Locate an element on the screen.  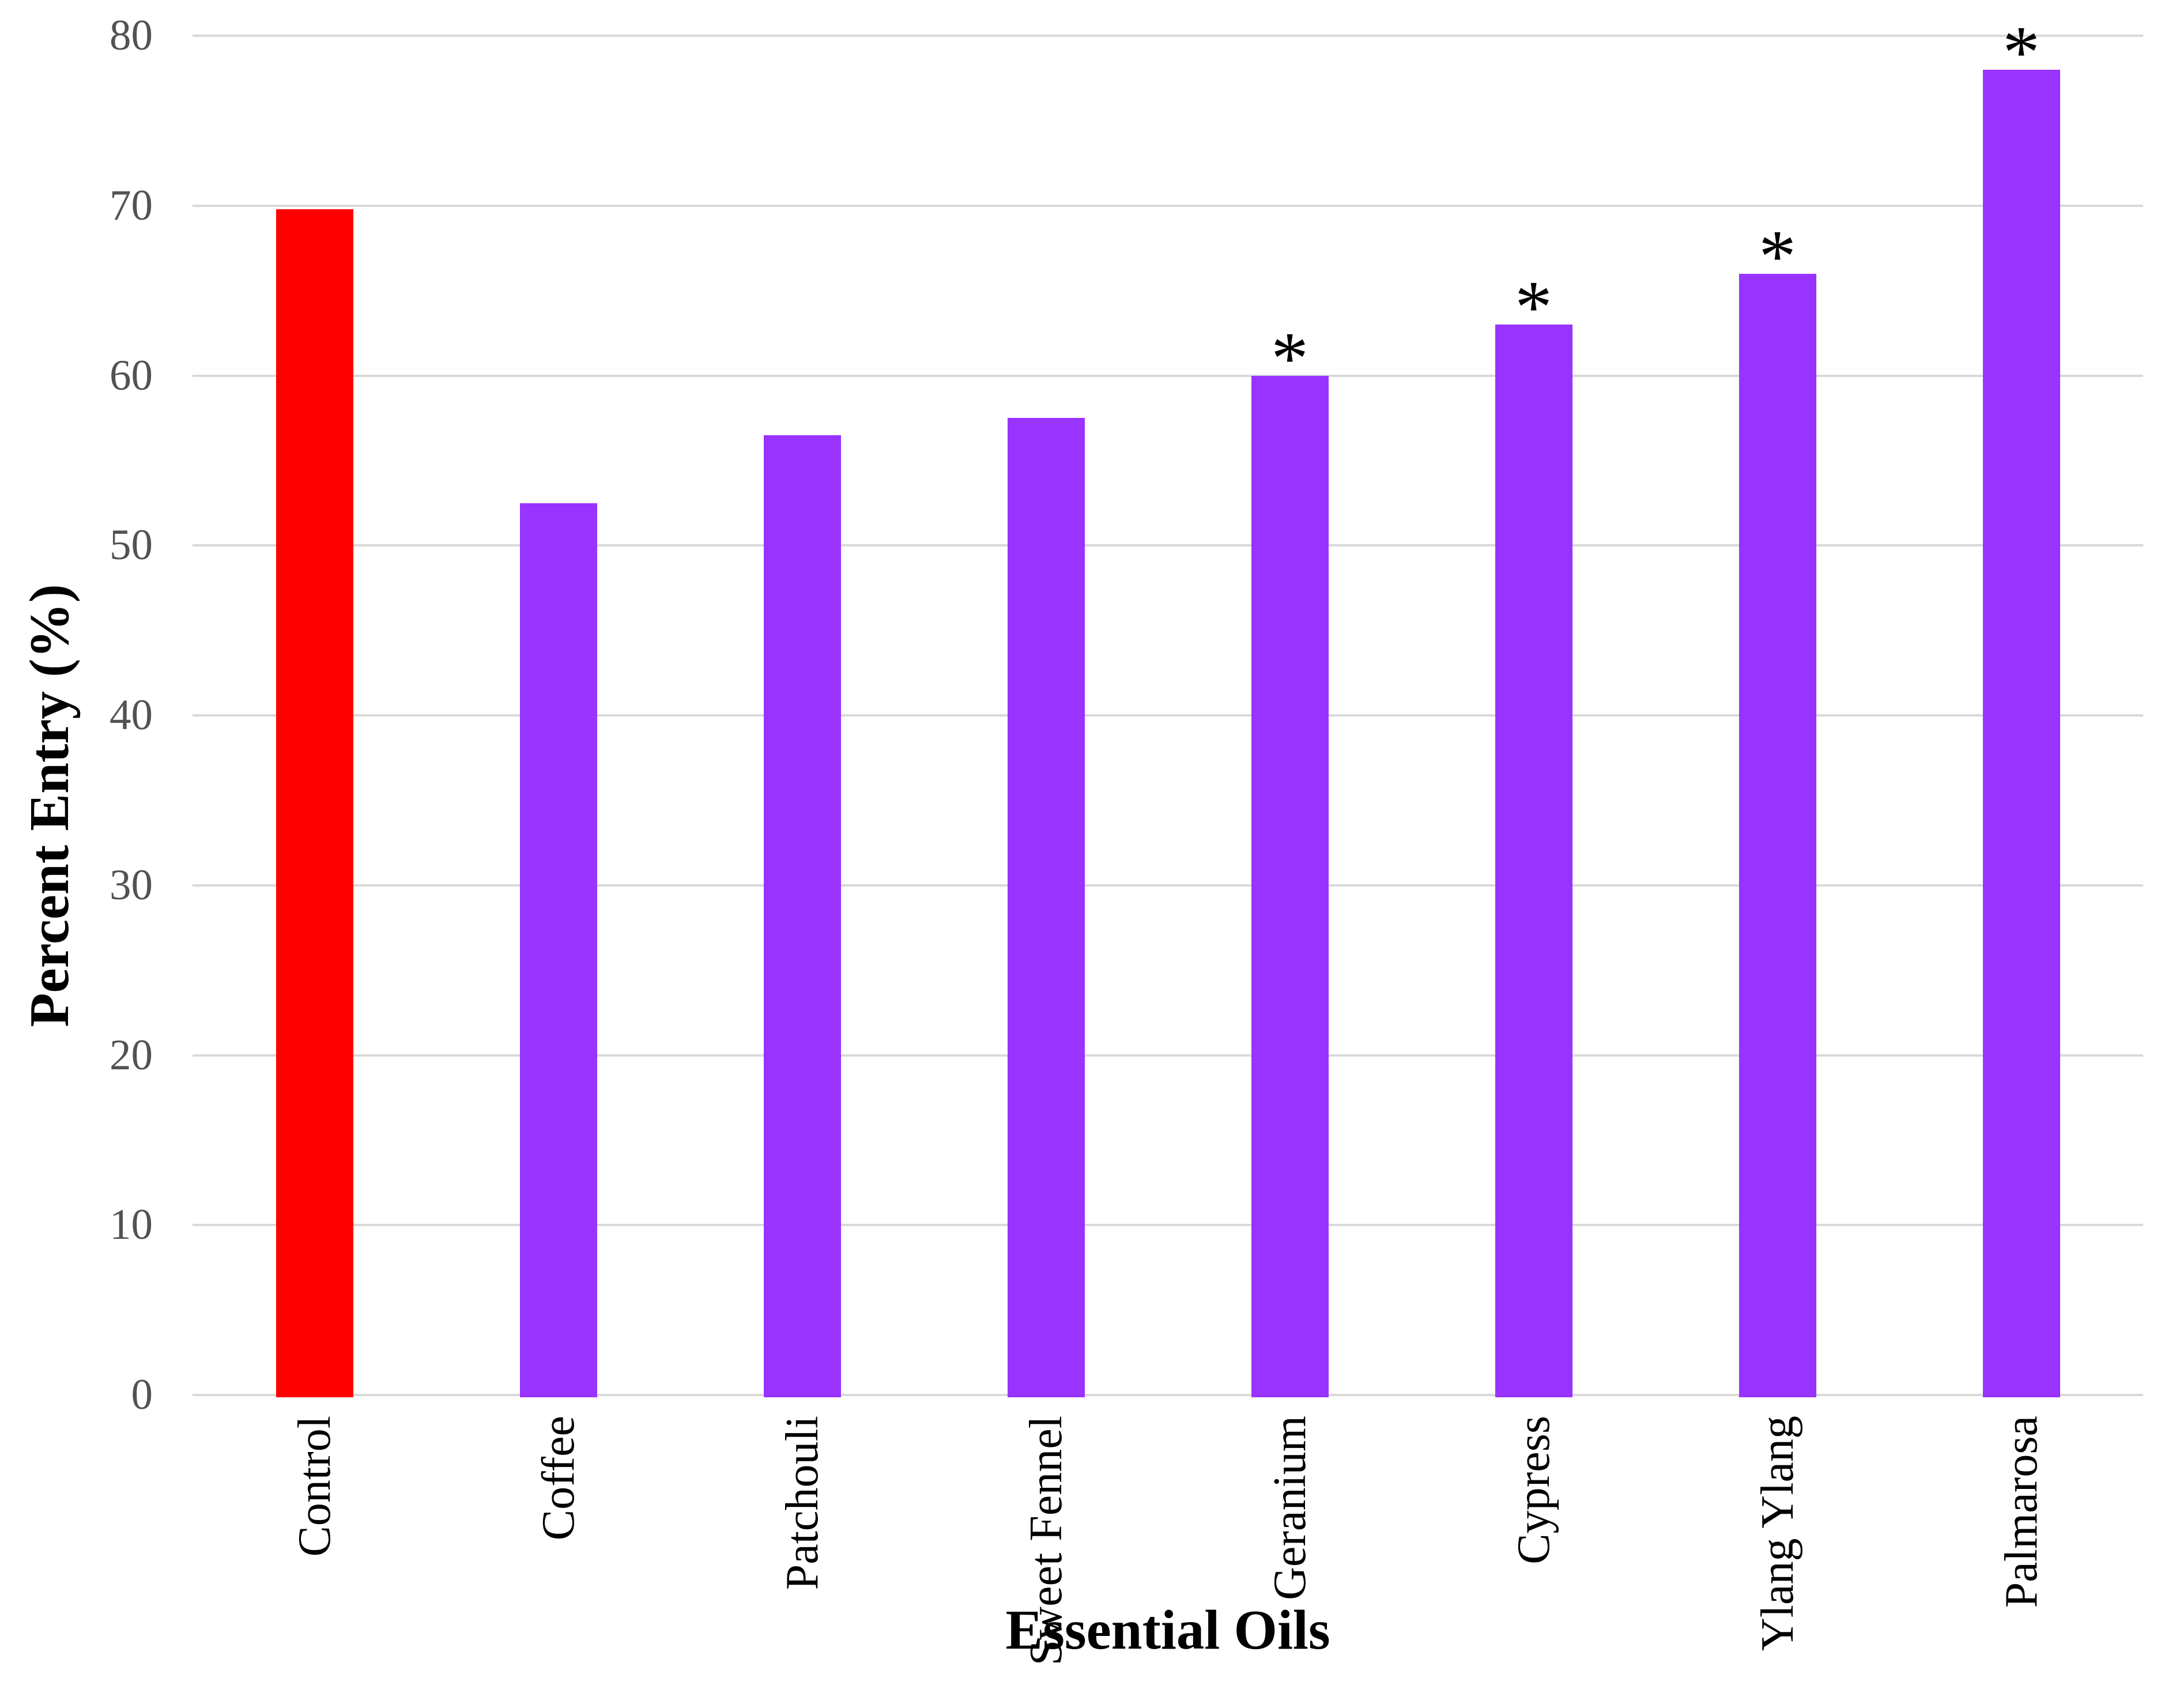
y-axis-title: Percent Entry (%) is located at coordinates (49, 805).